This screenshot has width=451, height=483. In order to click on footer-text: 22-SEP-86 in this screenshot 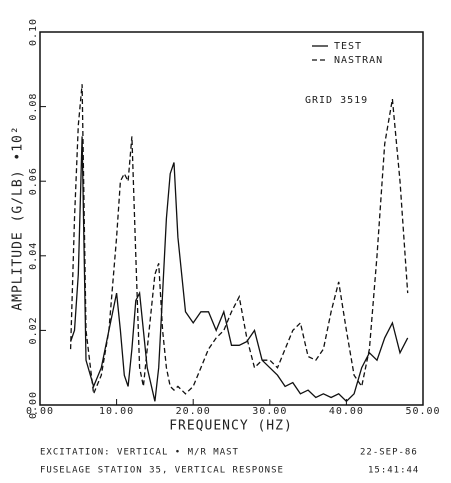, I will do `click(389, 453)`.